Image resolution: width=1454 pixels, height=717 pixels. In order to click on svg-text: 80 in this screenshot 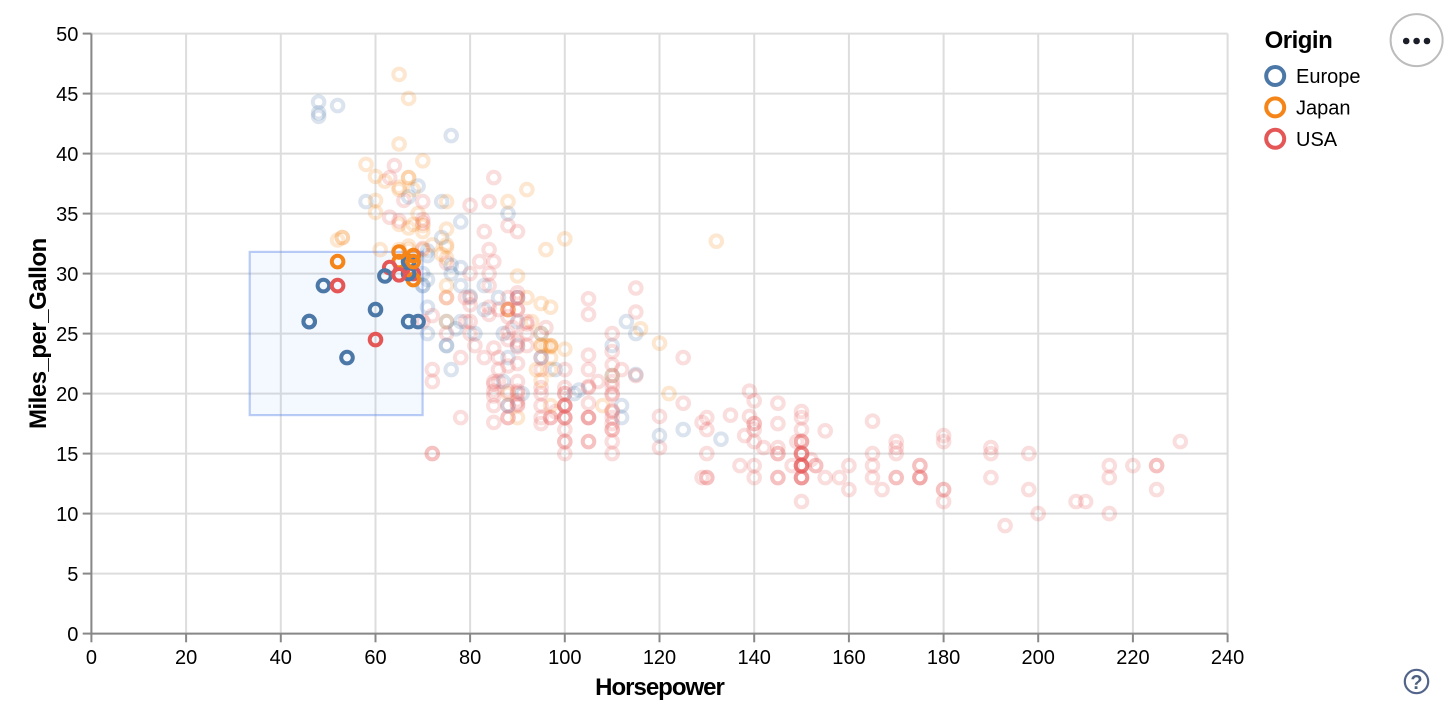, I will do `click(470, 658)`.